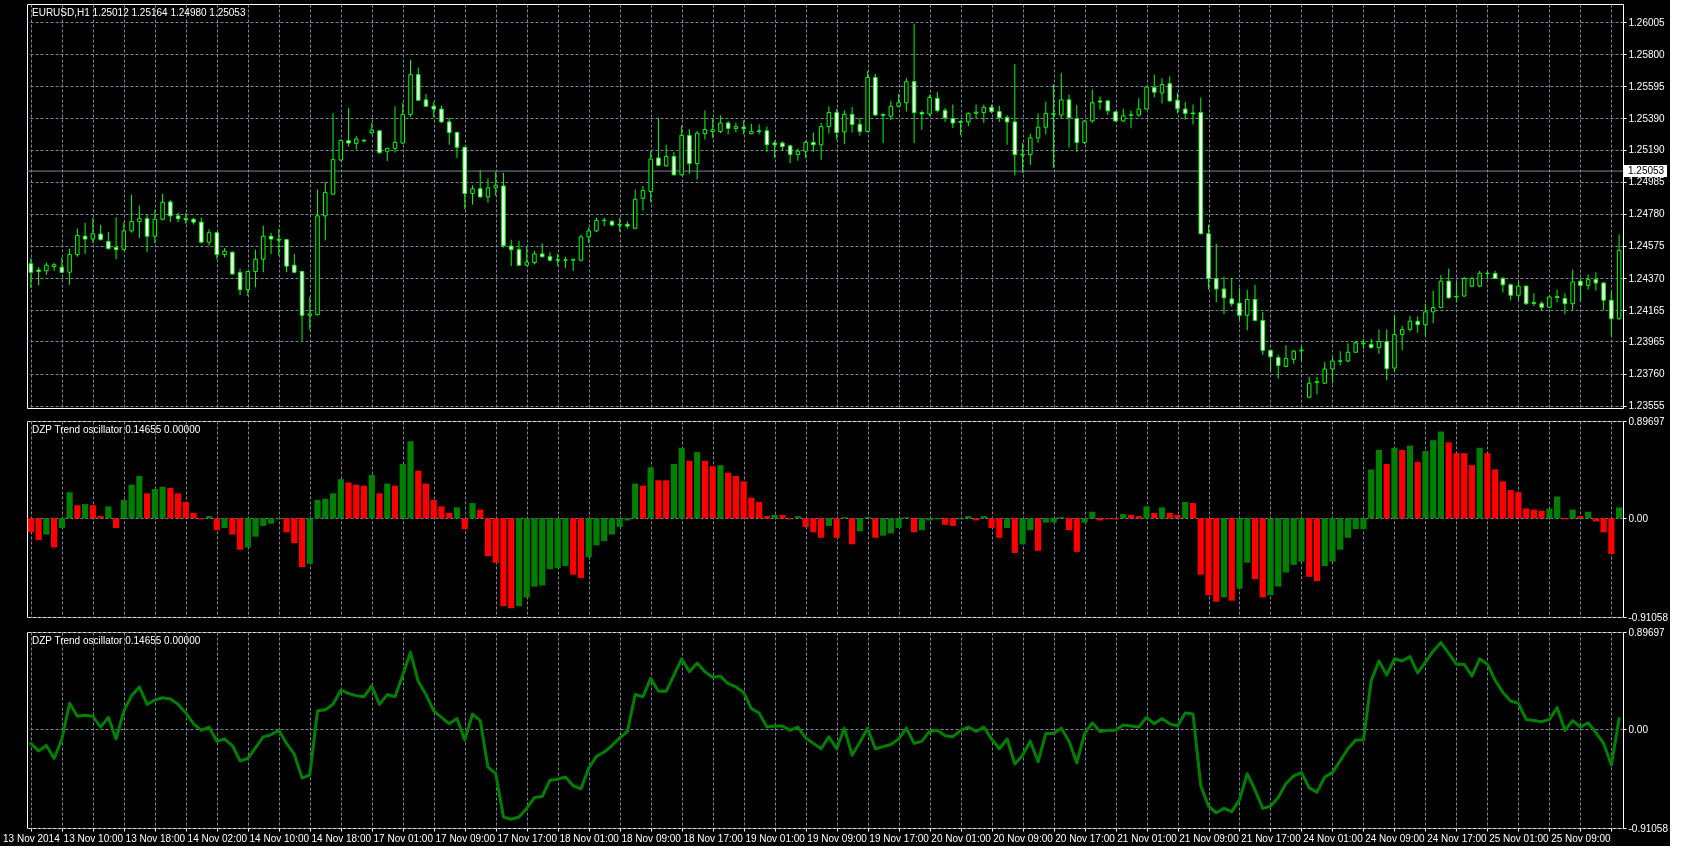  What do you see at coordinates (899, 838) in the screenshot?
I see `x-tick-label: 19 Nov 17:00` at bounding box center [899, 838].